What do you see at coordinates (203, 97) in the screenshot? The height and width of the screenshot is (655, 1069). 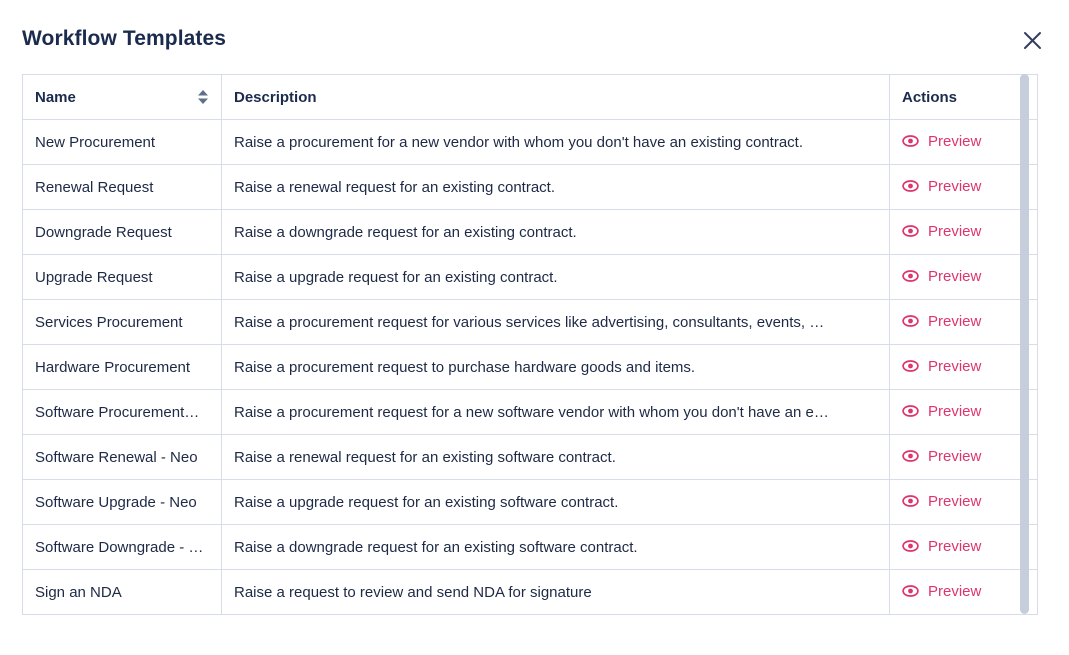 I see `sort-icon` at bounding box center [203, 97].